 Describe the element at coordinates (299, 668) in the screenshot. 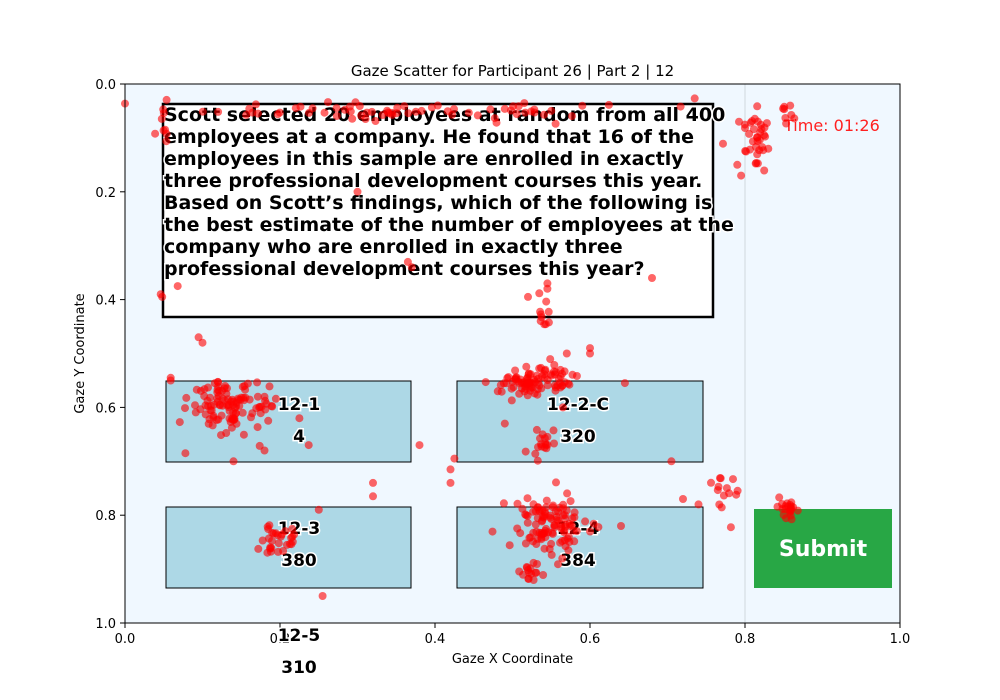

I see `option-value: 310` at that location.